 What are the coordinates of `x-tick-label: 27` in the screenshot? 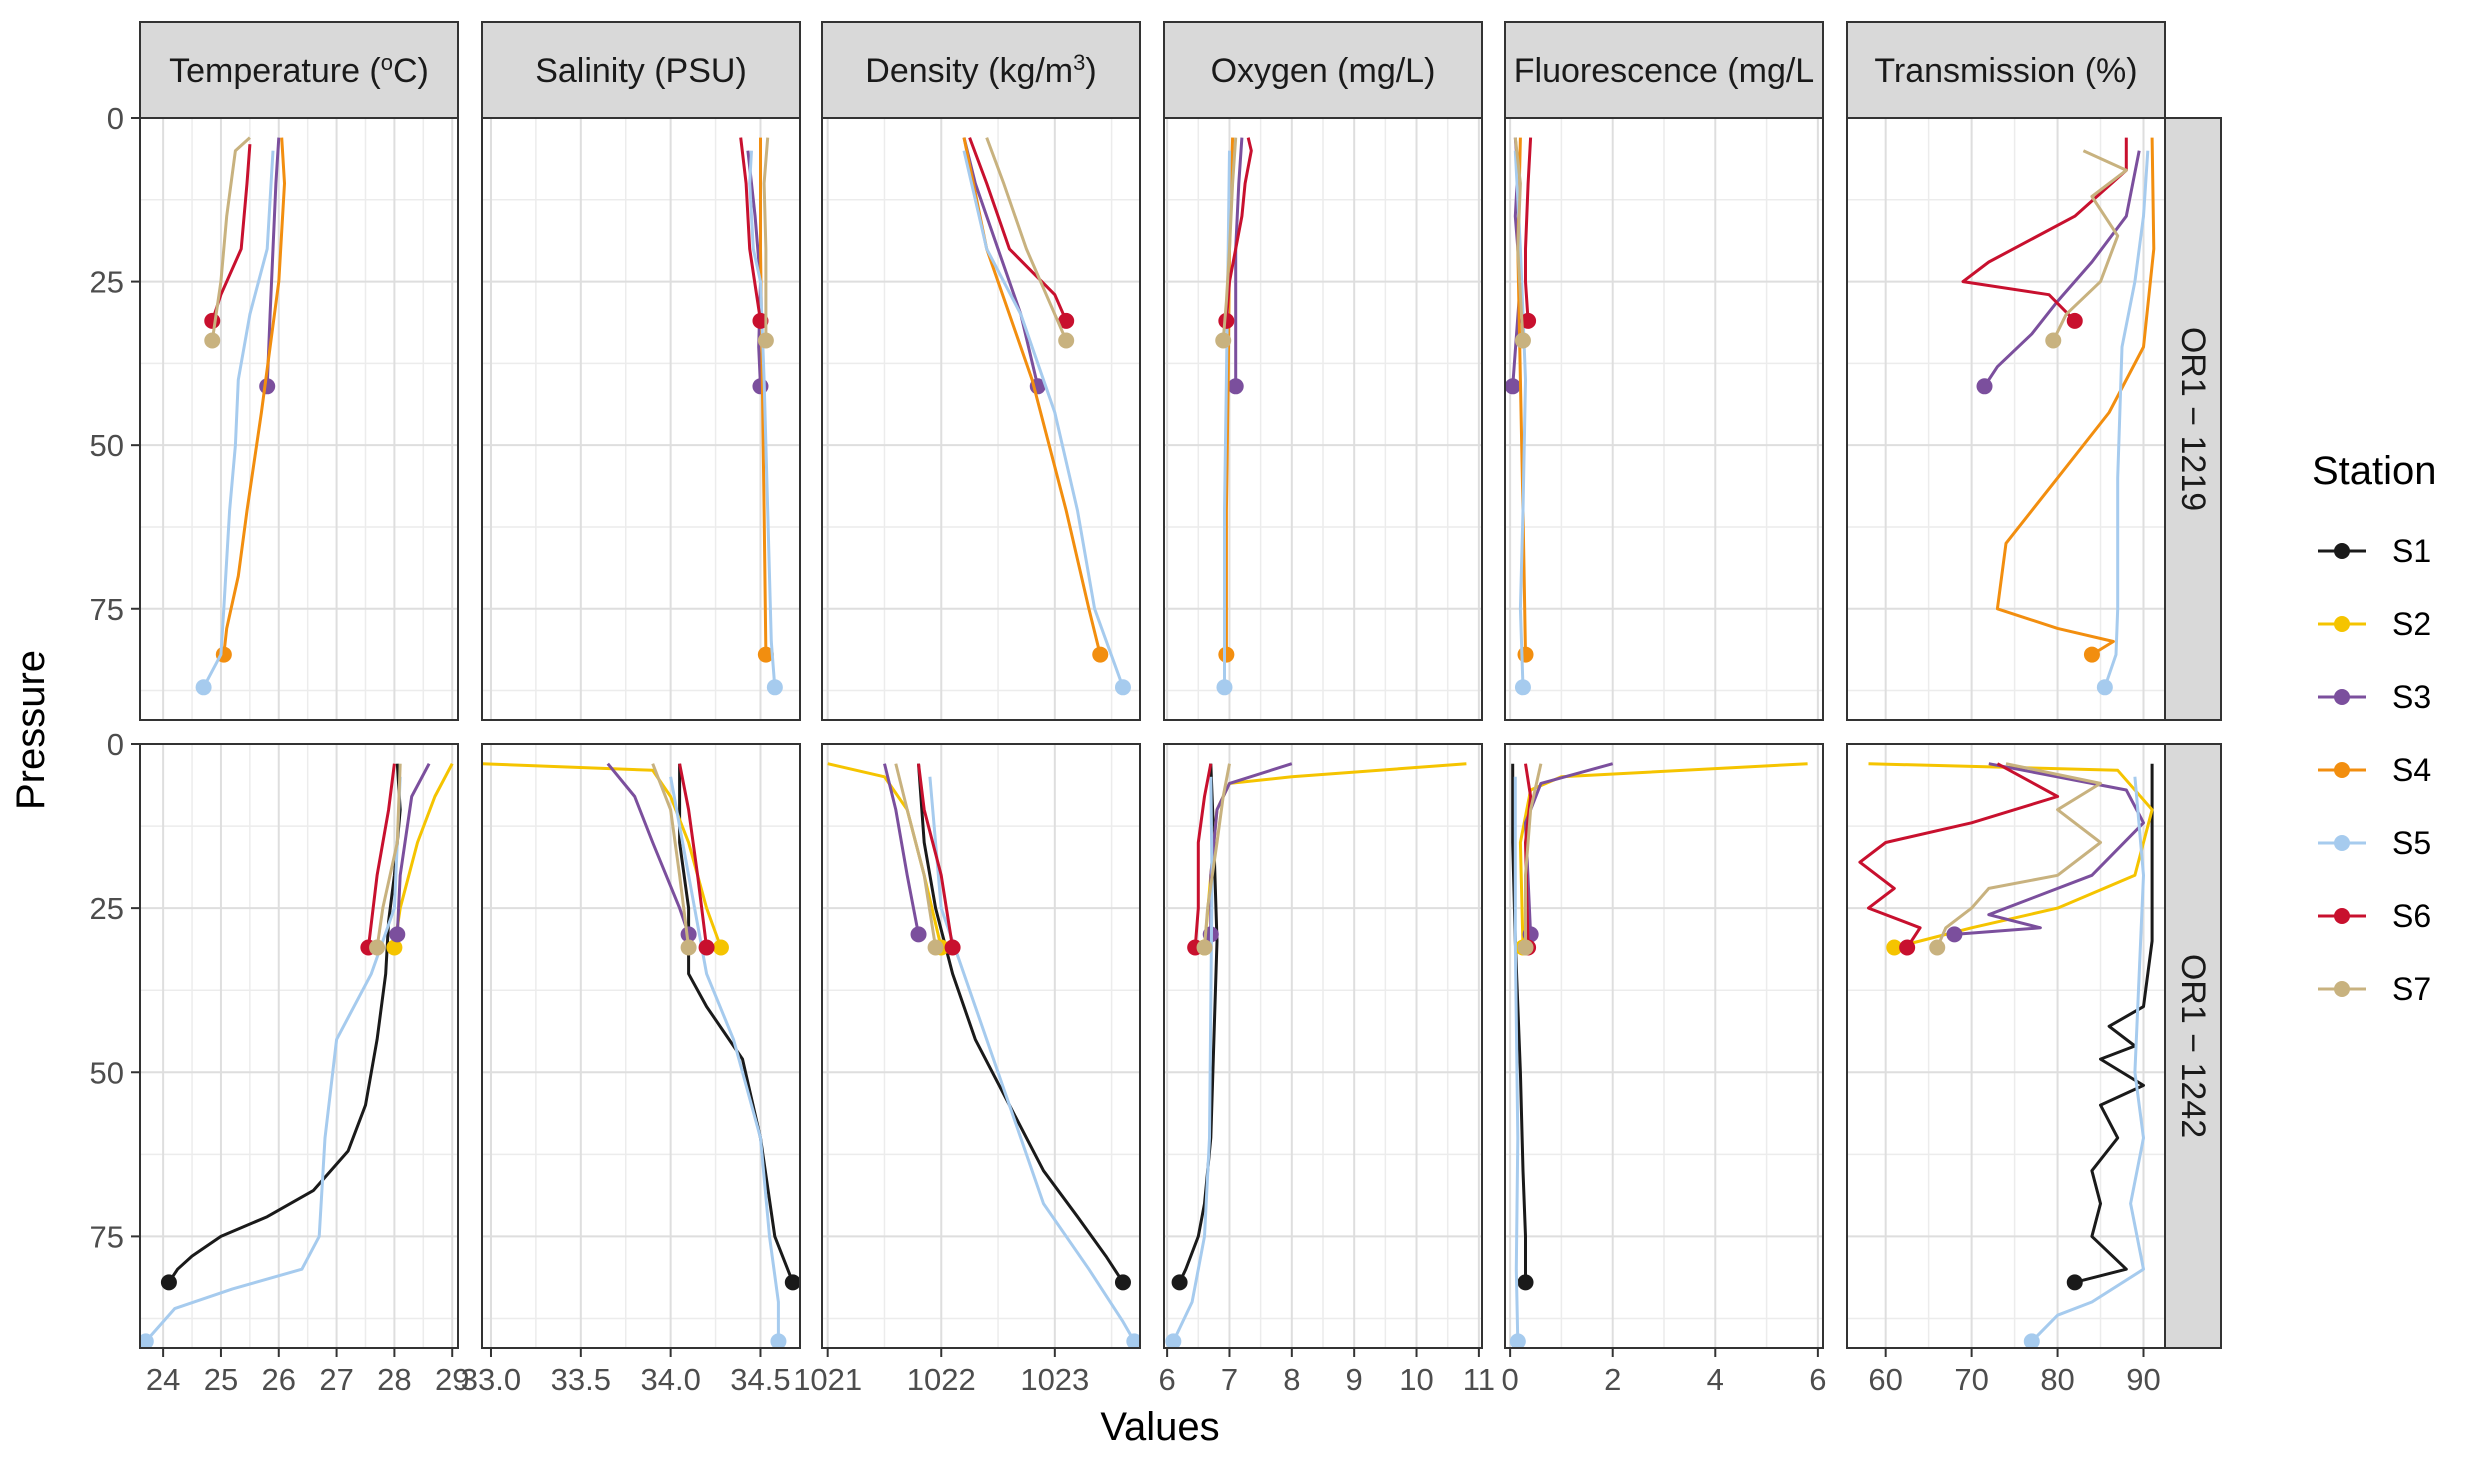 It's located at (336, 1379).